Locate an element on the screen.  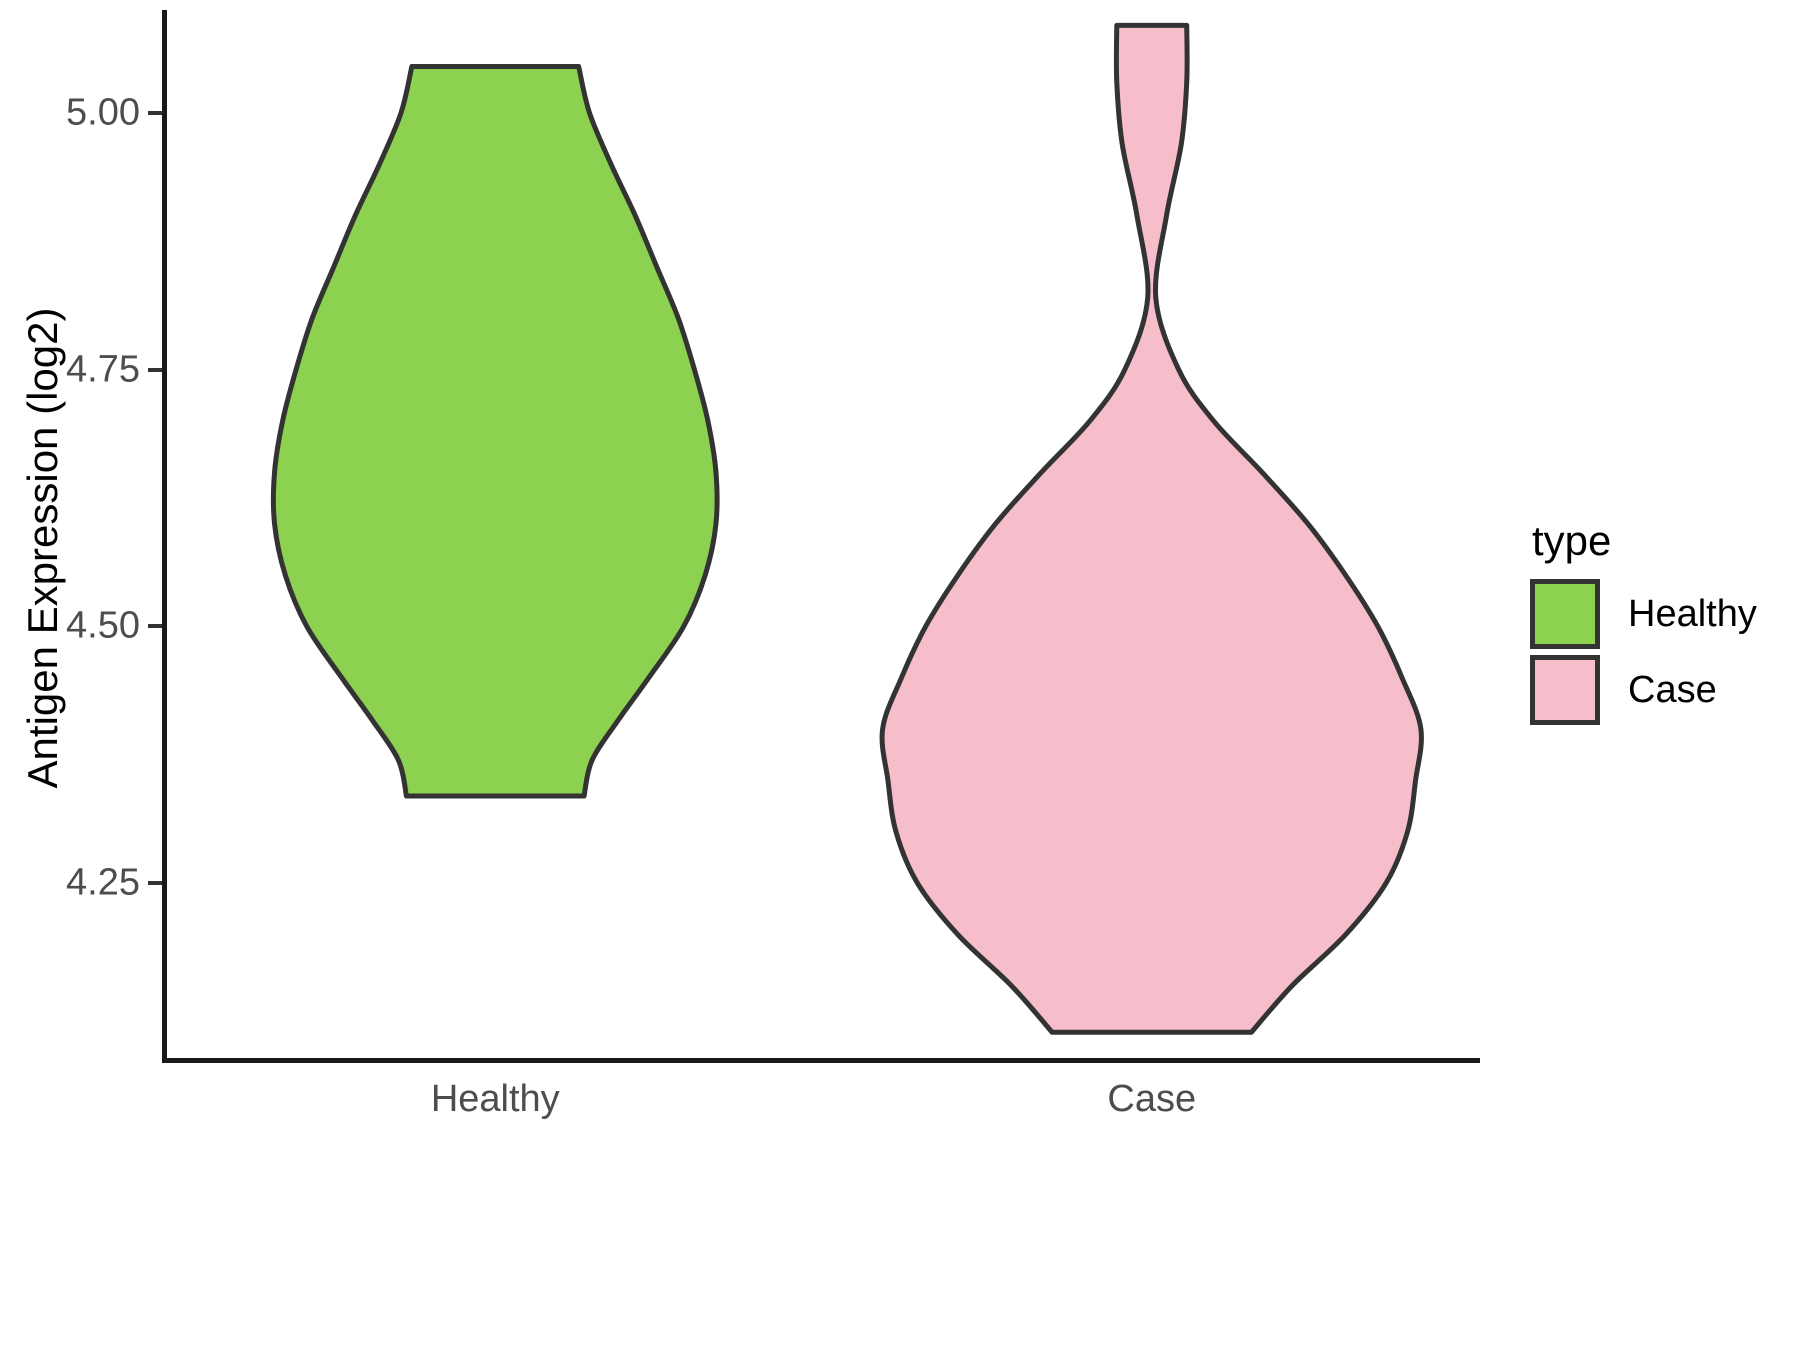
y-axis-tick-label: 4.50 is located at coordinates (103, 625).